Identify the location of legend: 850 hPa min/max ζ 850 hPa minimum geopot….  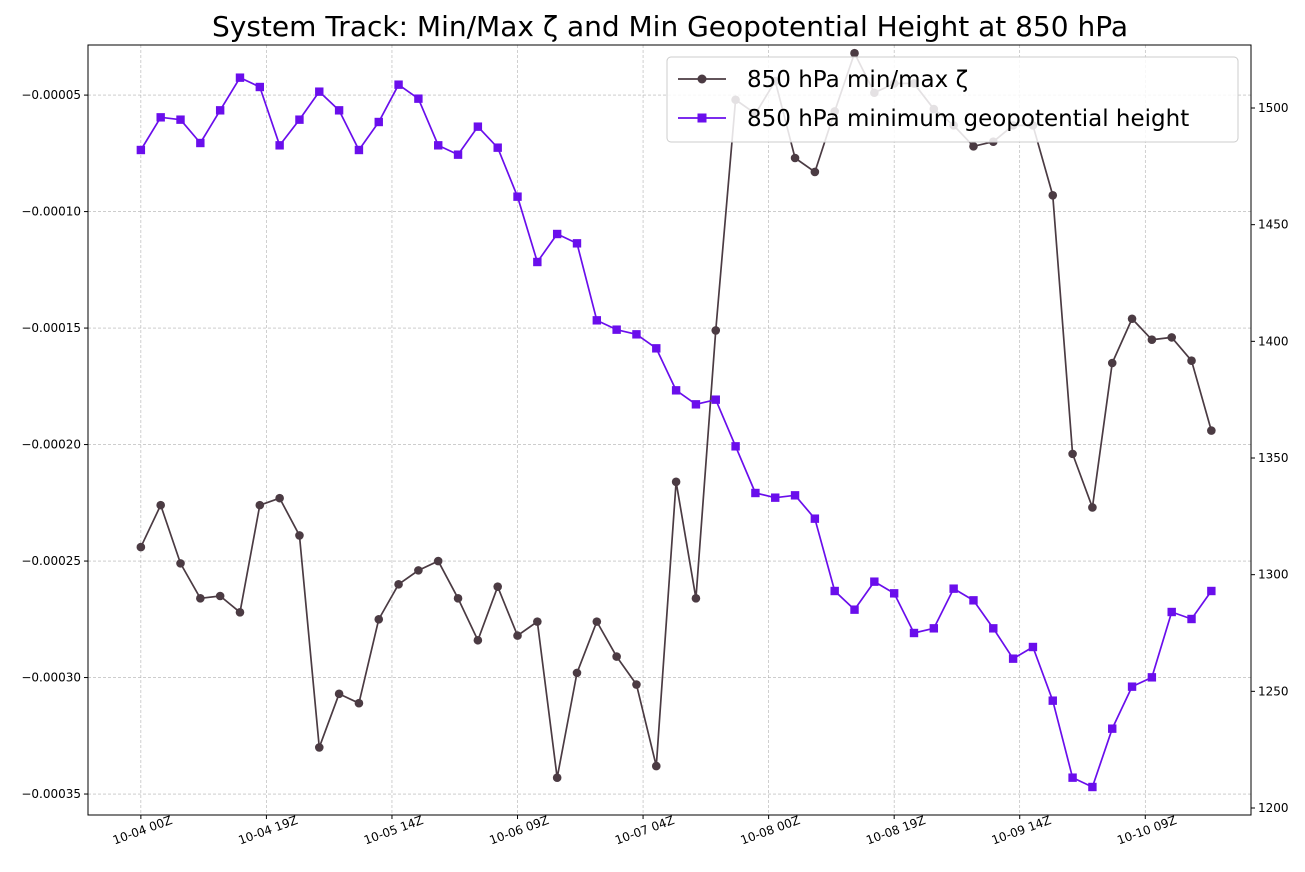
(952, 99).